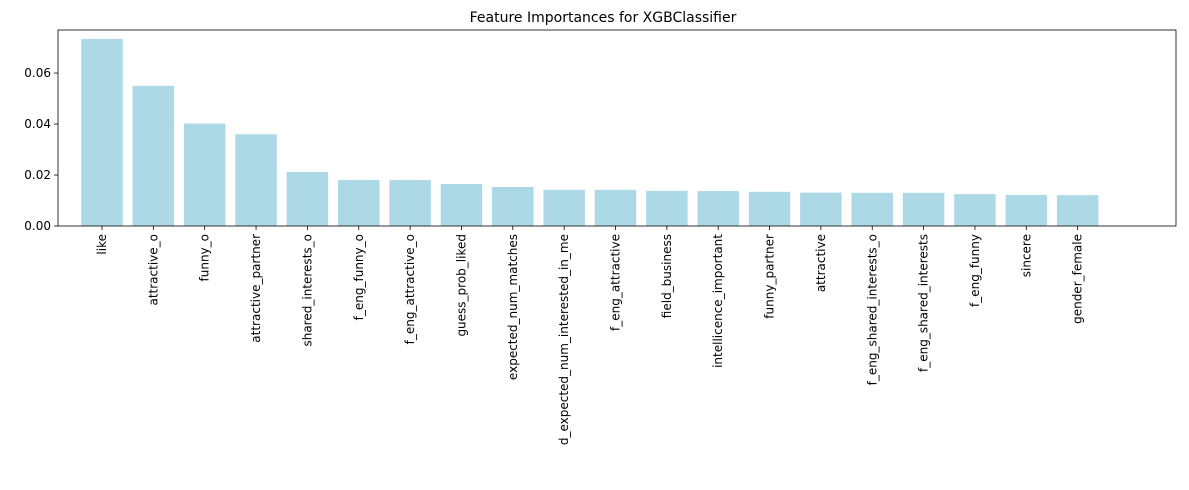 The image size is (1189, 490). I want to click on y-tick-label: 0.06, so click(37, 73).